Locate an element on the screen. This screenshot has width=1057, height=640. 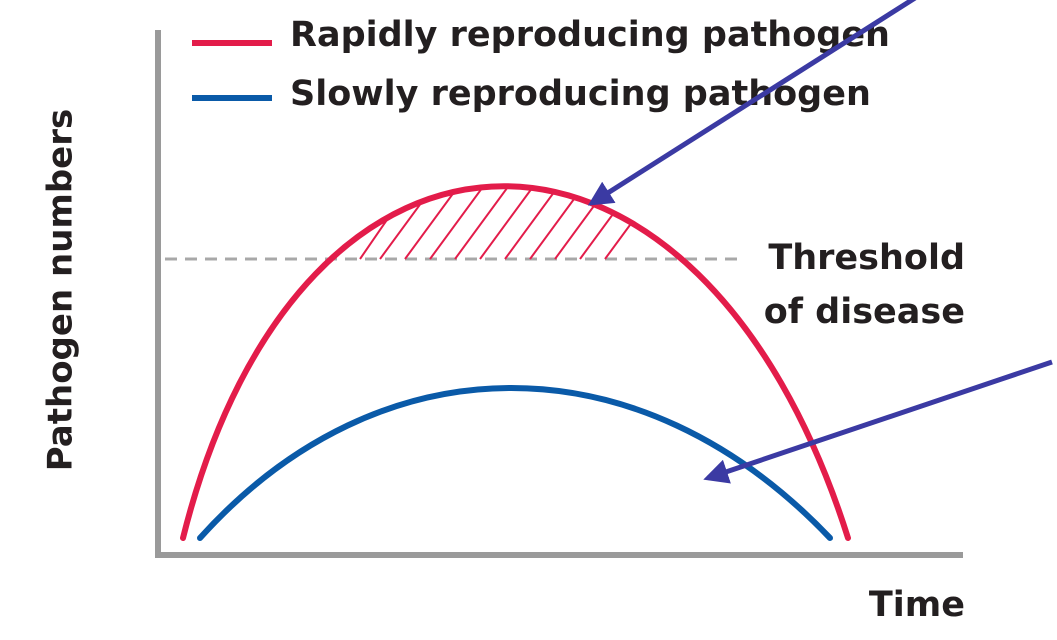
x-axis-label: Time is located at coordinates (917, 605).